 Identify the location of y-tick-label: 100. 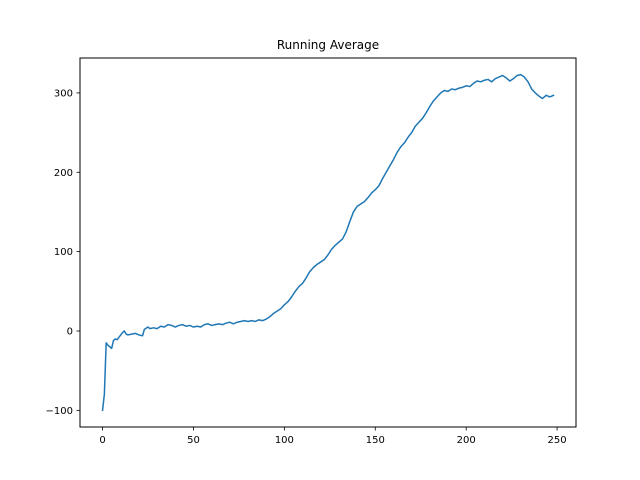
(63, 252).